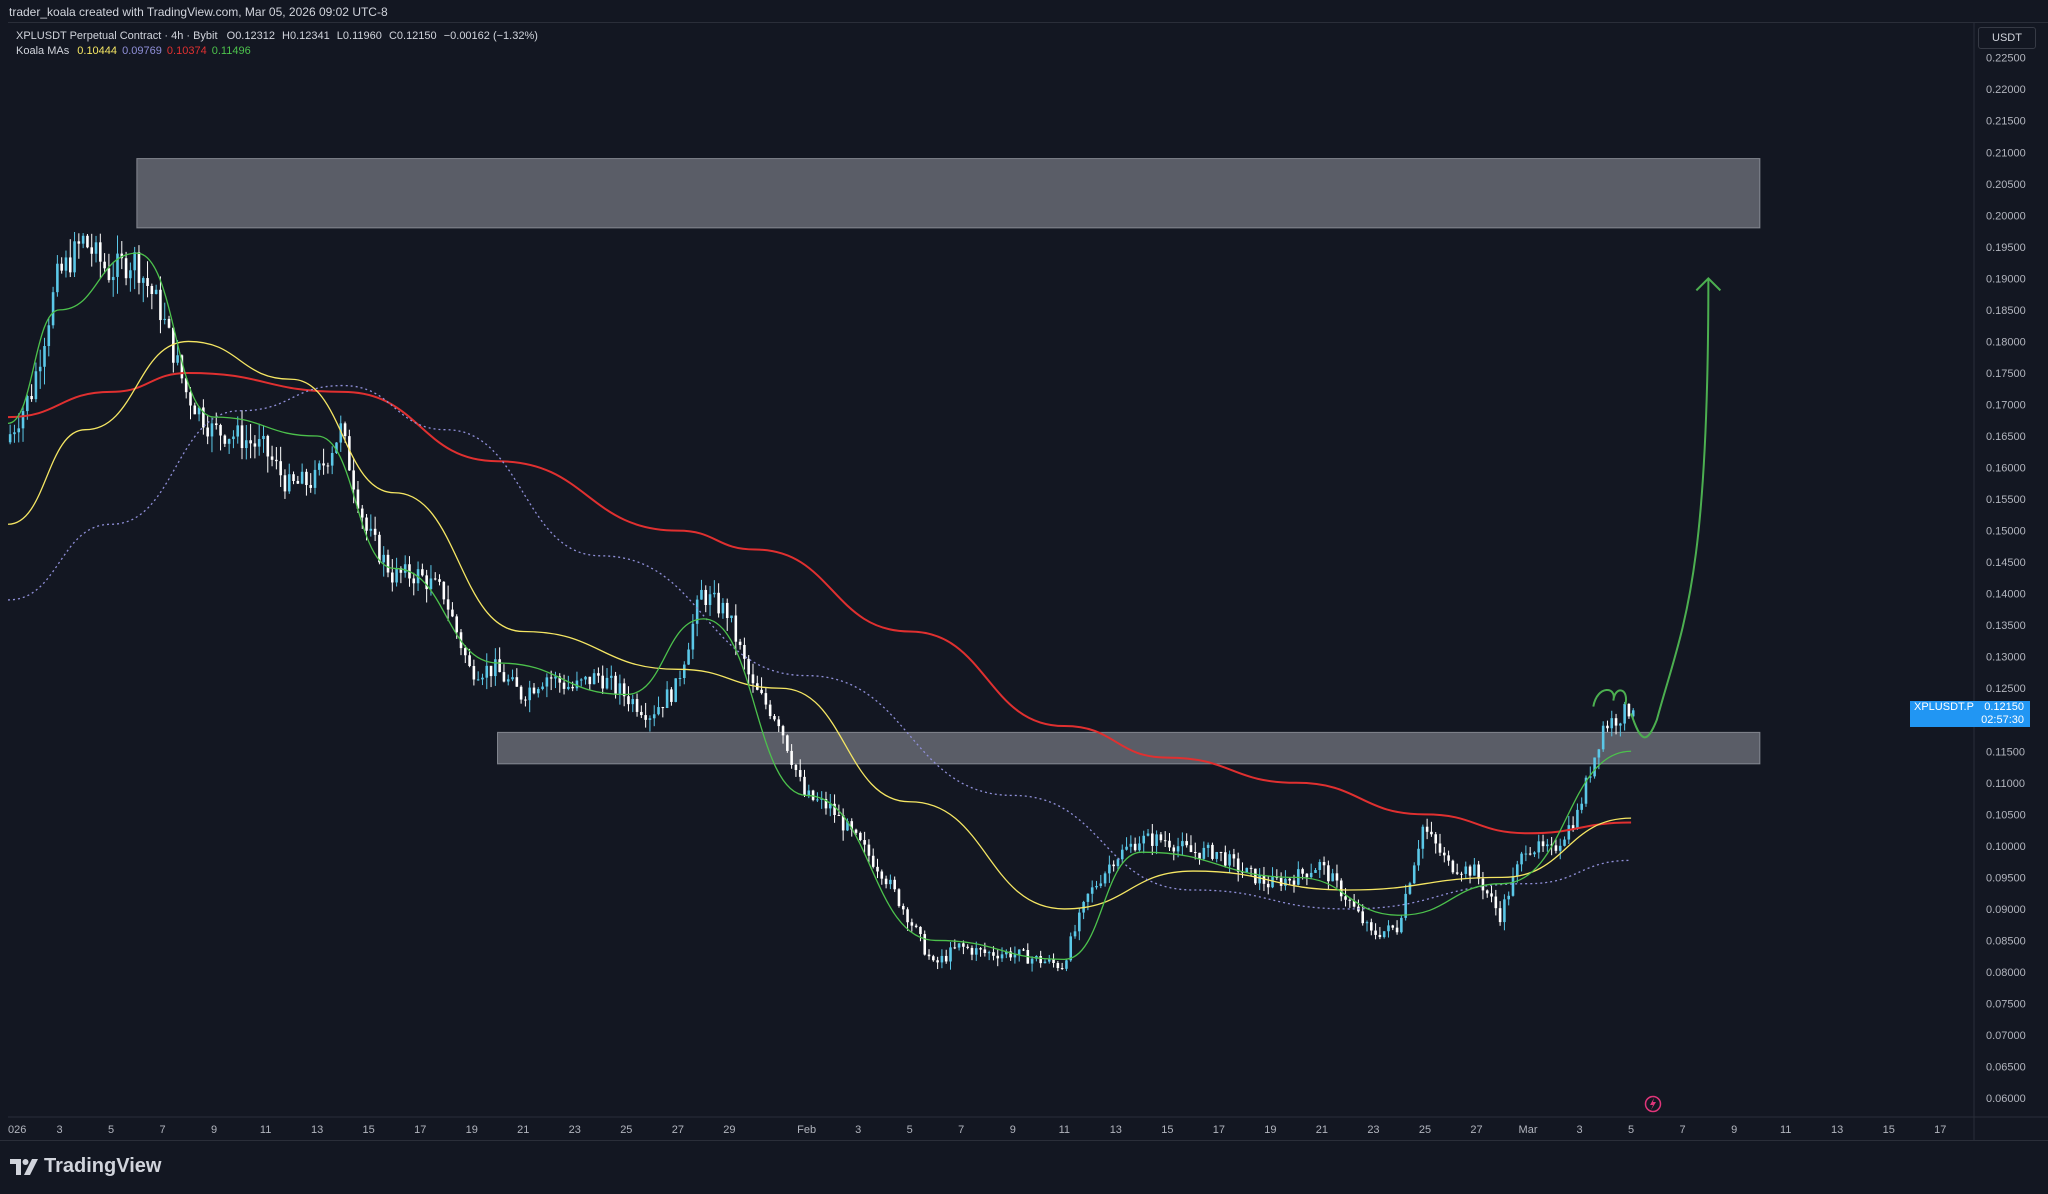 This screenshot has height=1194, width=2048. I want to click on projection-arrow-head, so click(1708, 284).